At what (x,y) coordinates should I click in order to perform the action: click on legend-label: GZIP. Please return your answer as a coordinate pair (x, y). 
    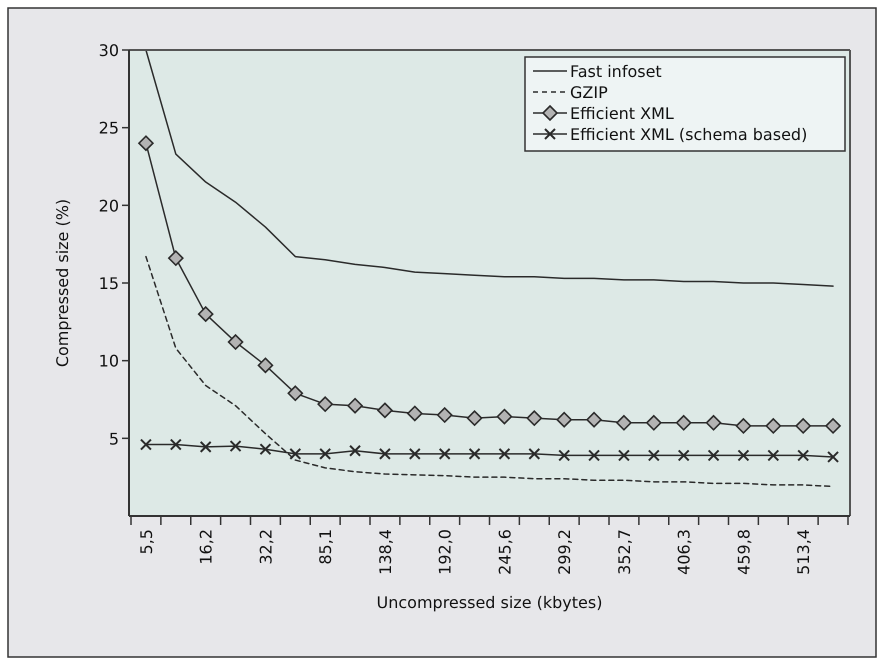
    Looking at the image, I should click on (589, 92).